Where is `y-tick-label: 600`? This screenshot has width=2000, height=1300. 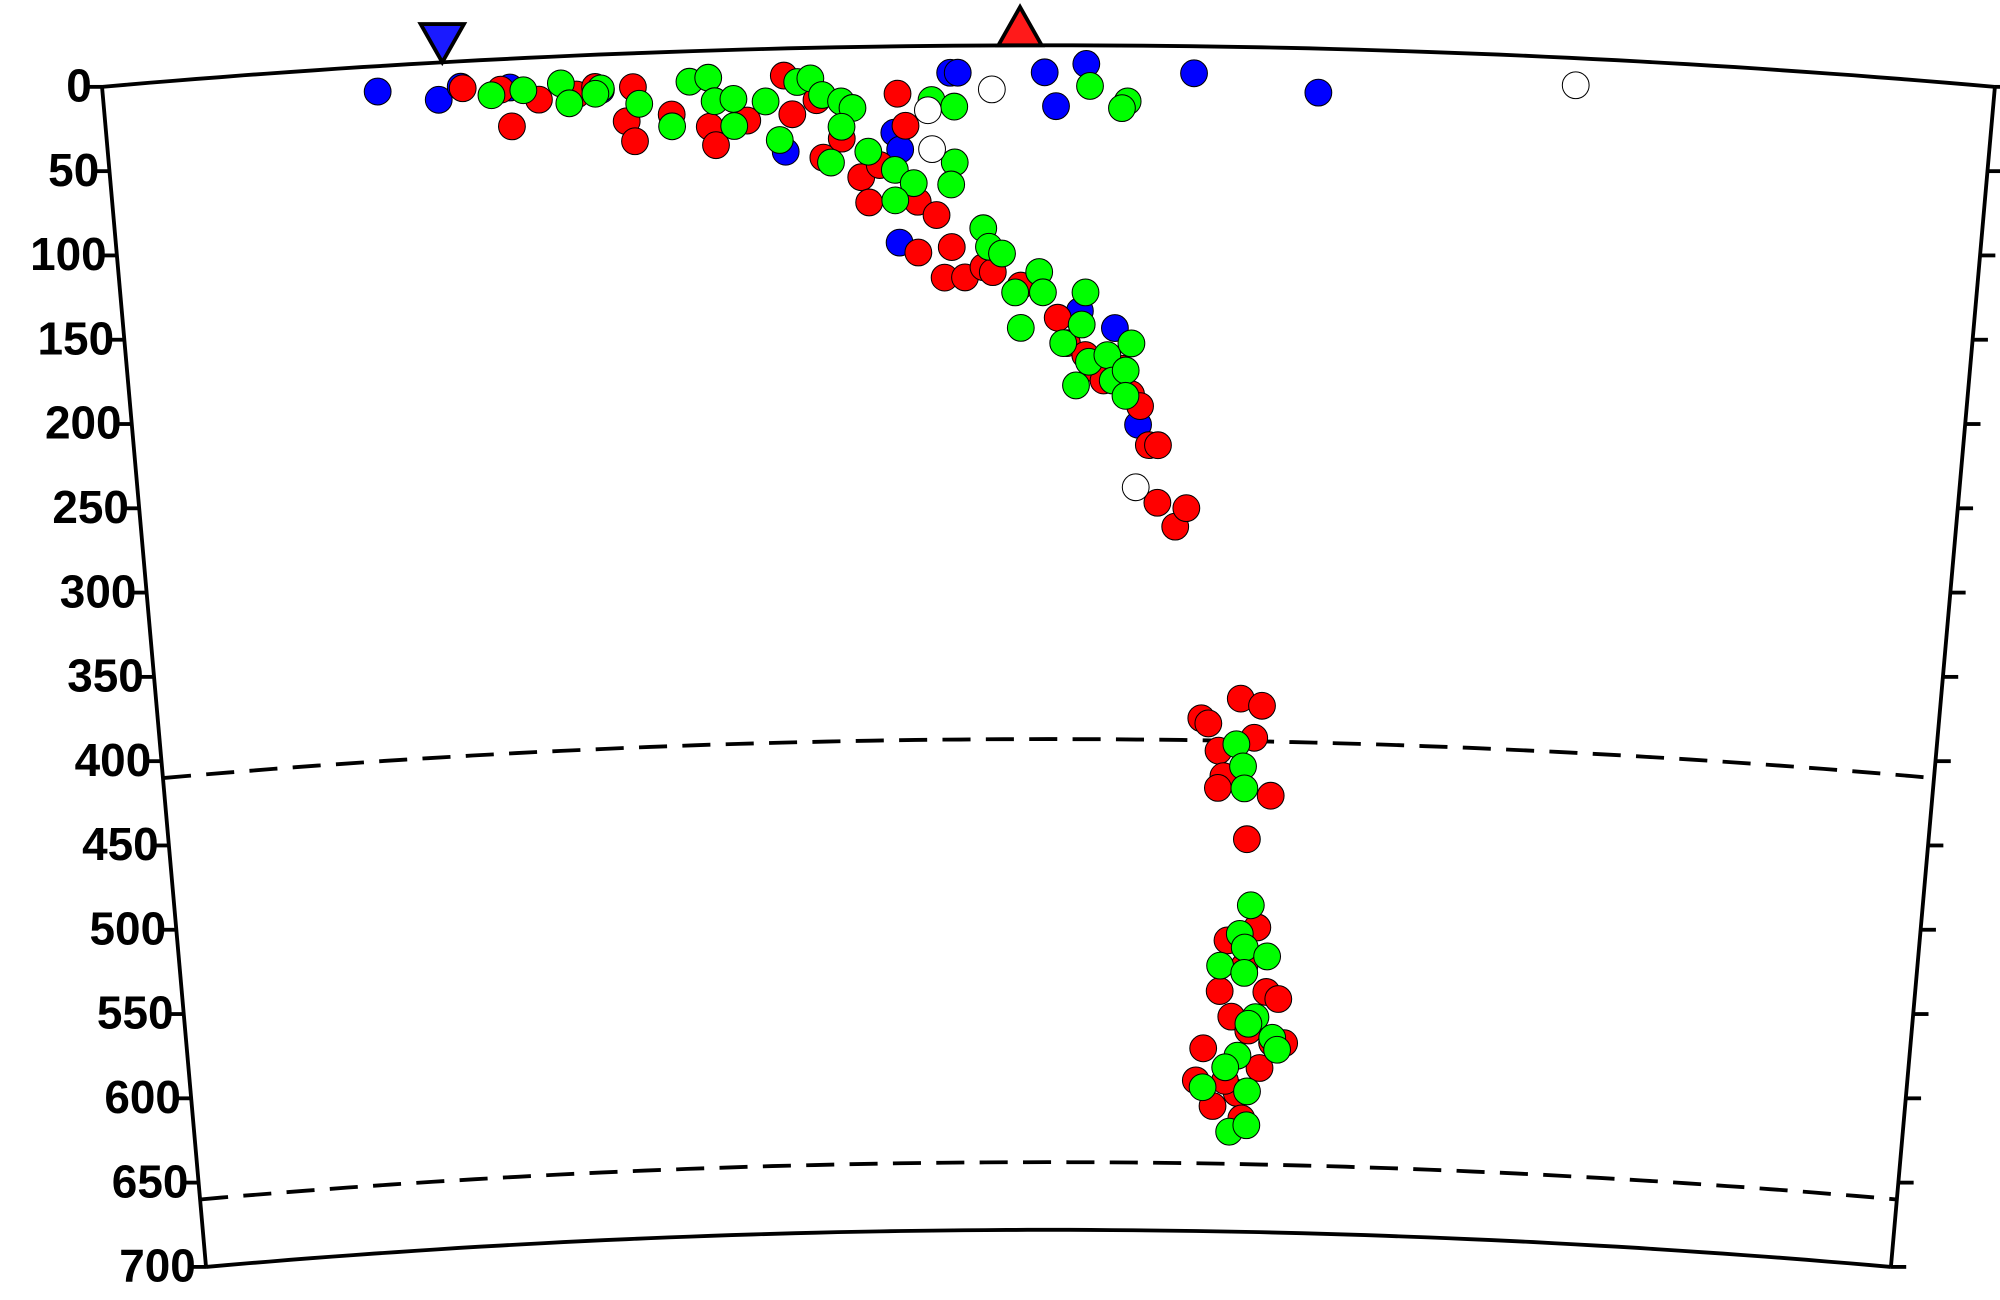 y-tick-label: 600 is located at coordinates (142, 1097).